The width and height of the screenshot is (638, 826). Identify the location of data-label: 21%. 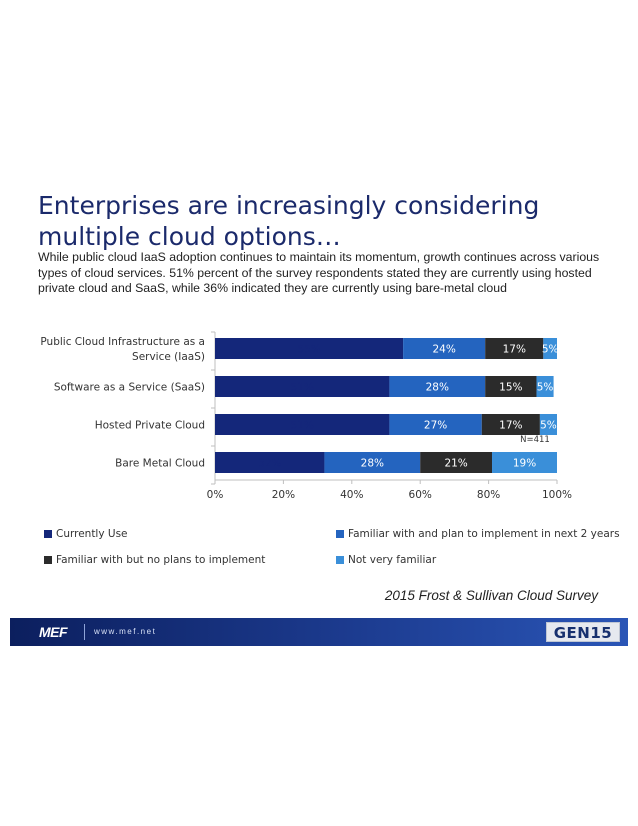
(455, 464).